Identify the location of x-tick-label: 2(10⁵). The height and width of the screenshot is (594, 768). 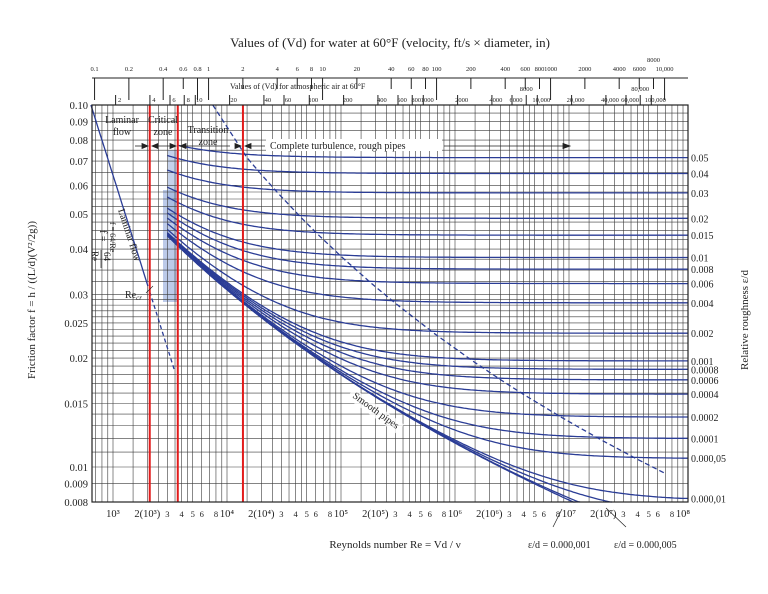
(375, 514).